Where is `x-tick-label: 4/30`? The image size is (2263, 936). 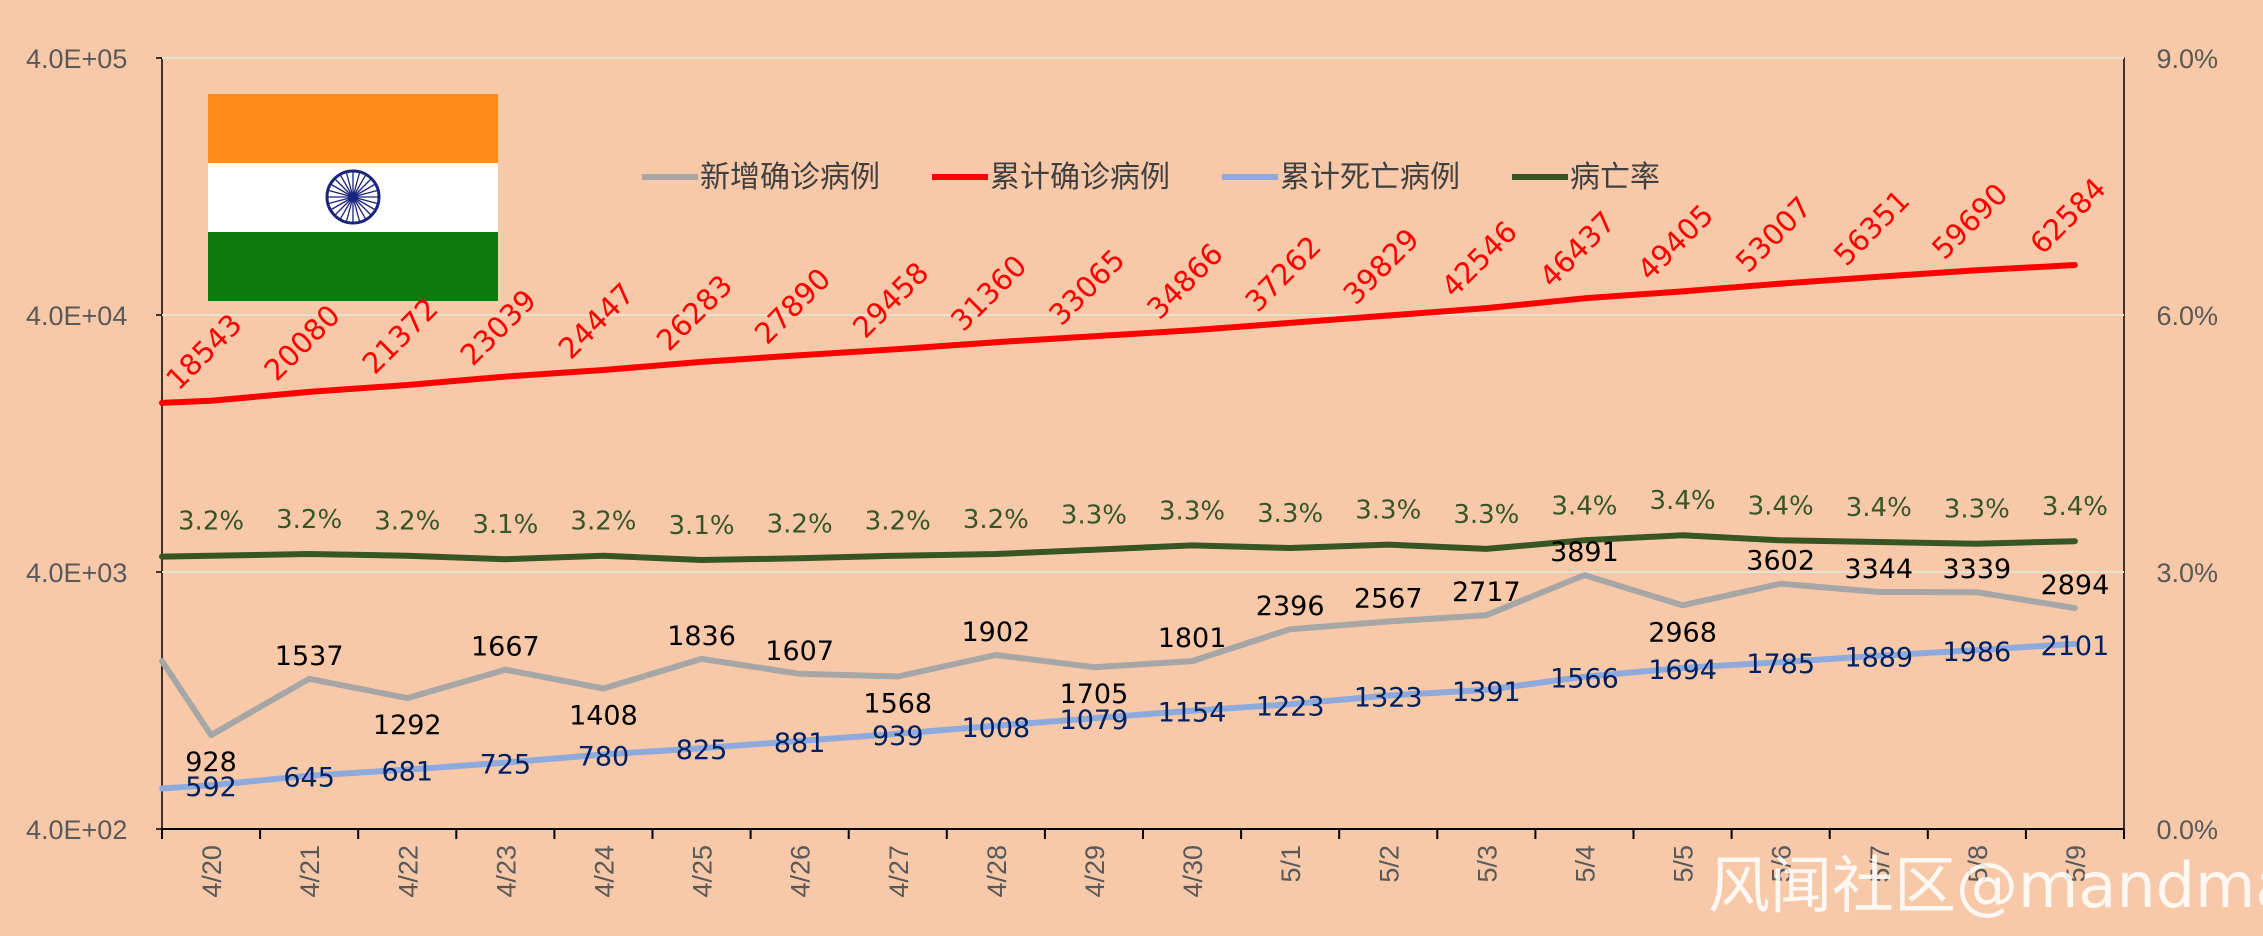 x-tick-label: 4/30 is located at coordinates (1193, 871).